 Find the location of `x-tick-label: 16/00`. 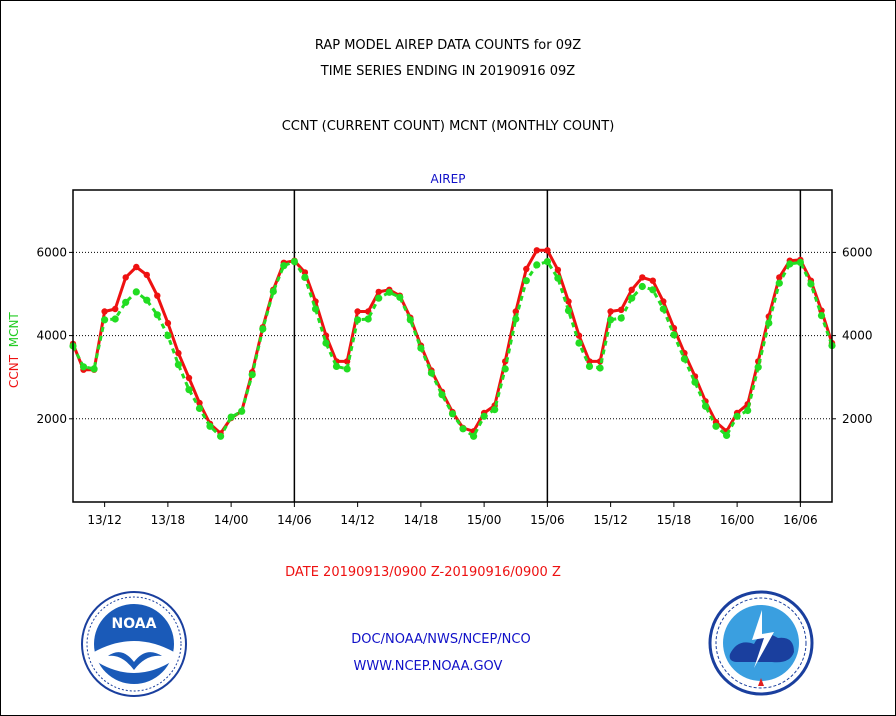

x-tick-label: 16/00 is located at coordinates (737, 520).